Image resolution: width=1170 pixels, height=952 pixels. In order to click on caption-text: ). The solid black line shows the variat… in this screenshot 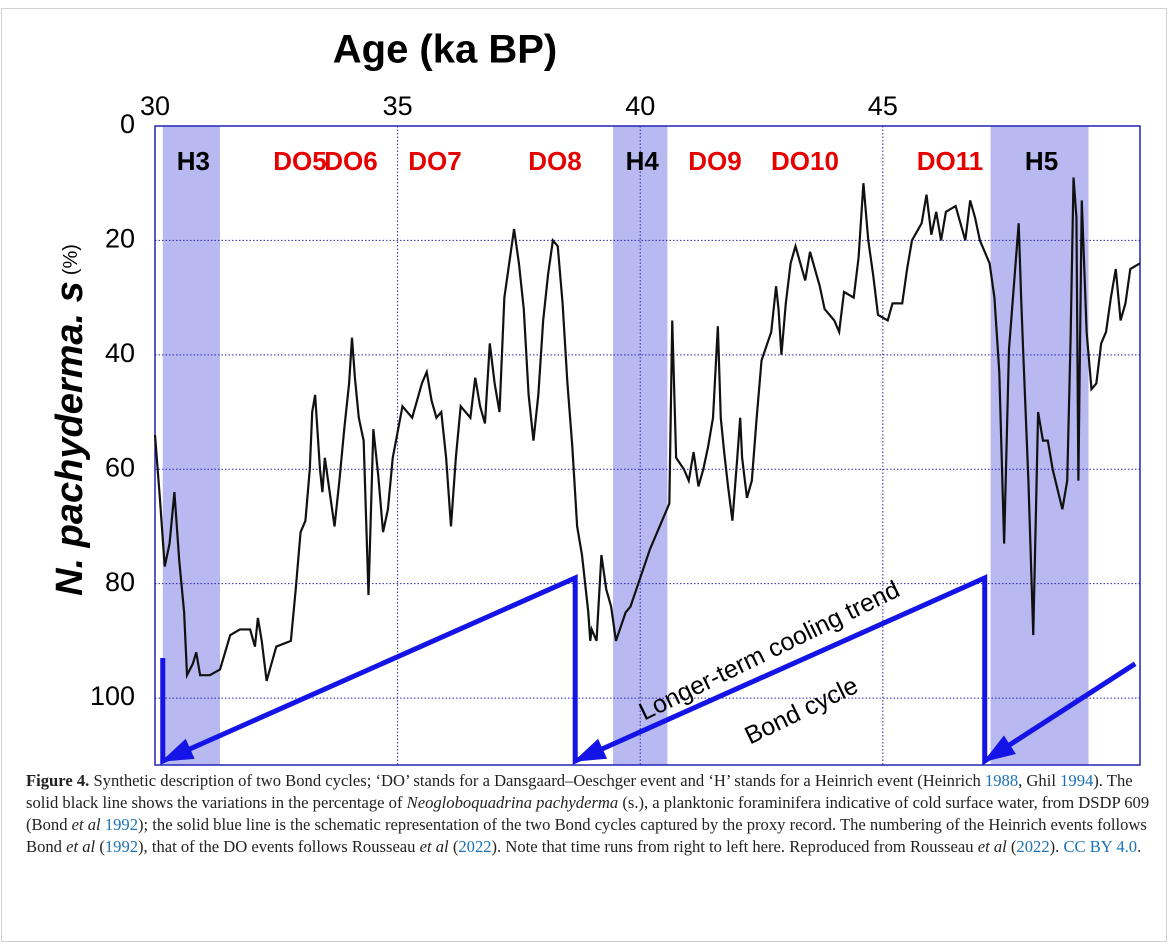, I will do `click(579, 791)`.